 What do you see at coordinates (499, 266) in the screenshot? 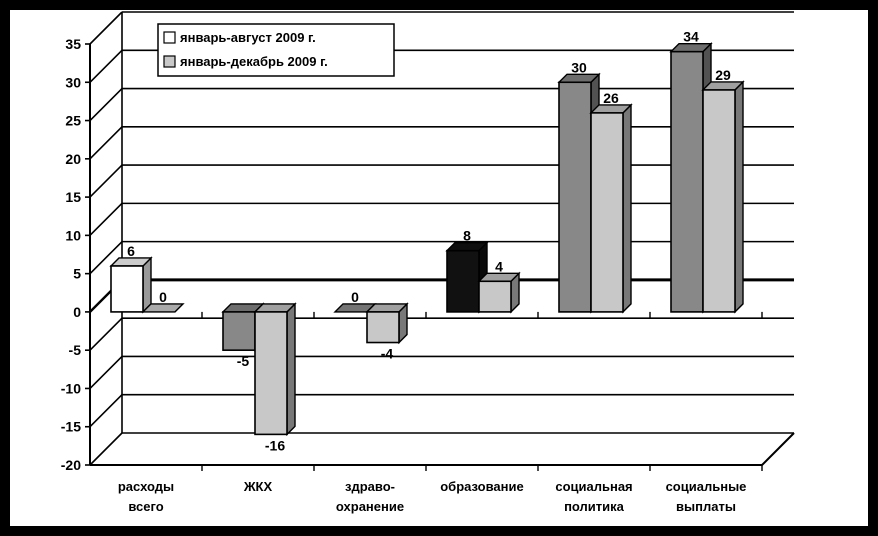
I see `data-label-s2-4: 4` at bounding box center [499, 266].